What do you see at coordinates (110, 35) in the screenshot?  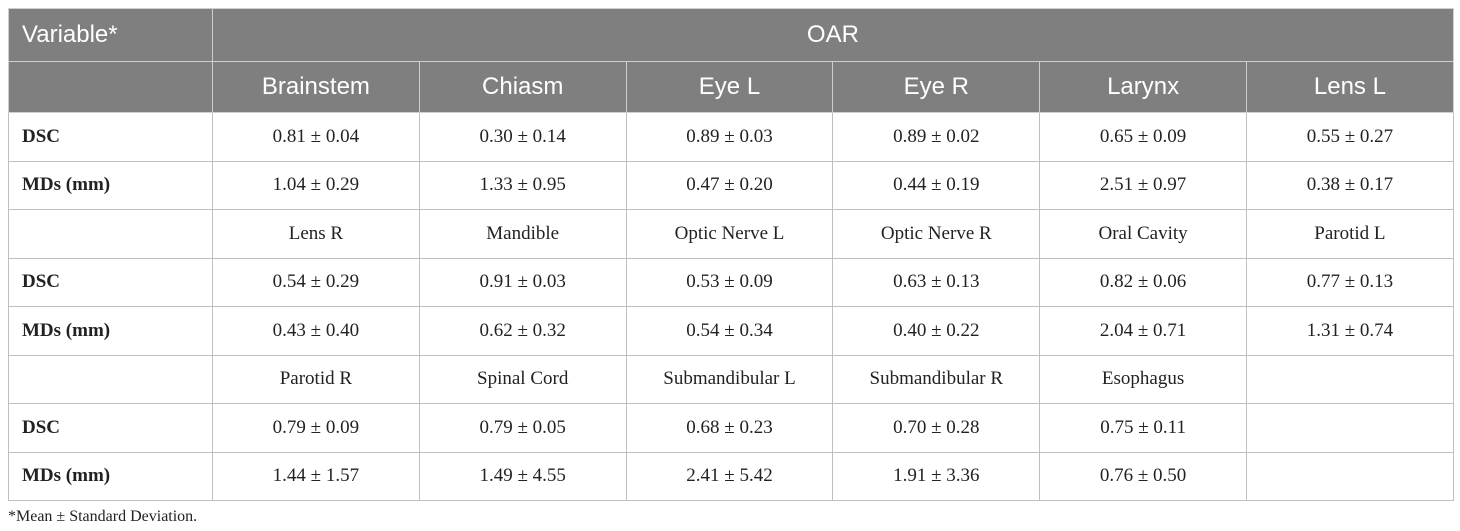 I see `variable-header: Variable*` at bounding box center [110, 35].